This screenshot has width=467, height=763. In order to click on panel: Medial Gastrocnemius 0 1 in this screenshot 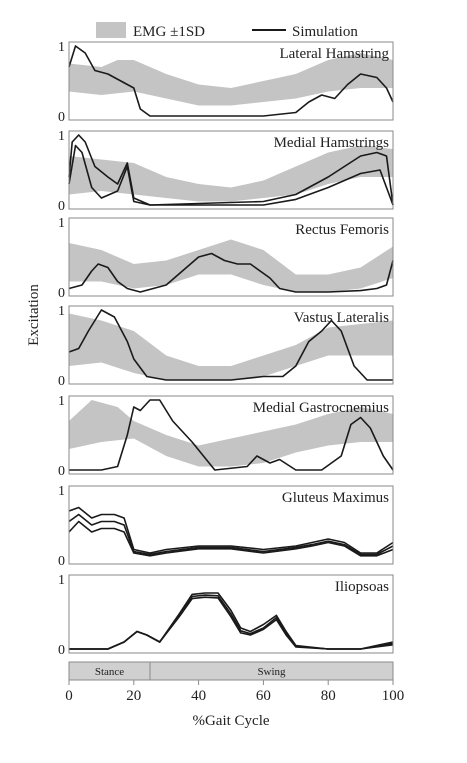, I will do `click(226, 436)`.